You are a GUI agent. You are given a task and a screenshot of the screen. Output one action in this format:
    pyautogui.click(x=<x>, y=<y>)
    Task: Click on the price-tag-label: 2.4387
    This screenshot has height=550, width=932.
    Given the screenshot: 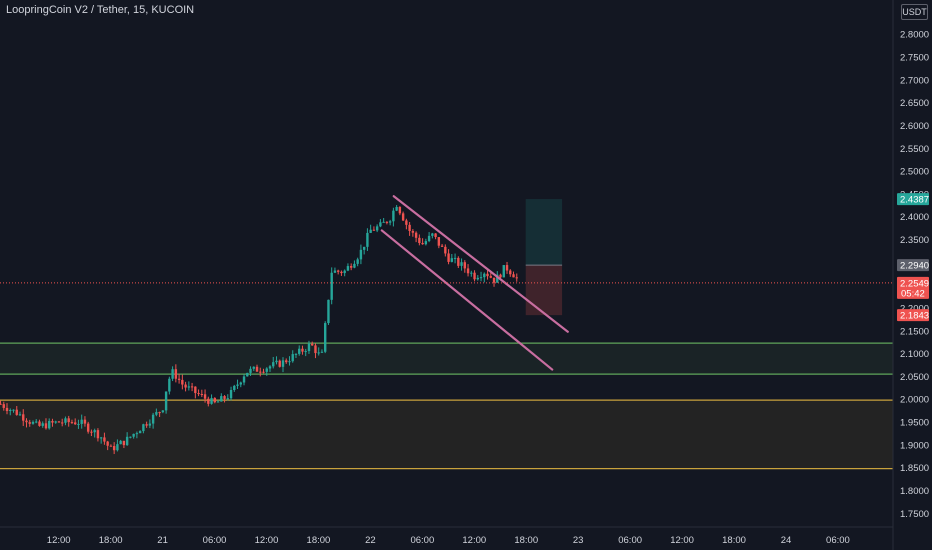 What is the action you would take?
    pyautogui.click(x=914, y=200)
    